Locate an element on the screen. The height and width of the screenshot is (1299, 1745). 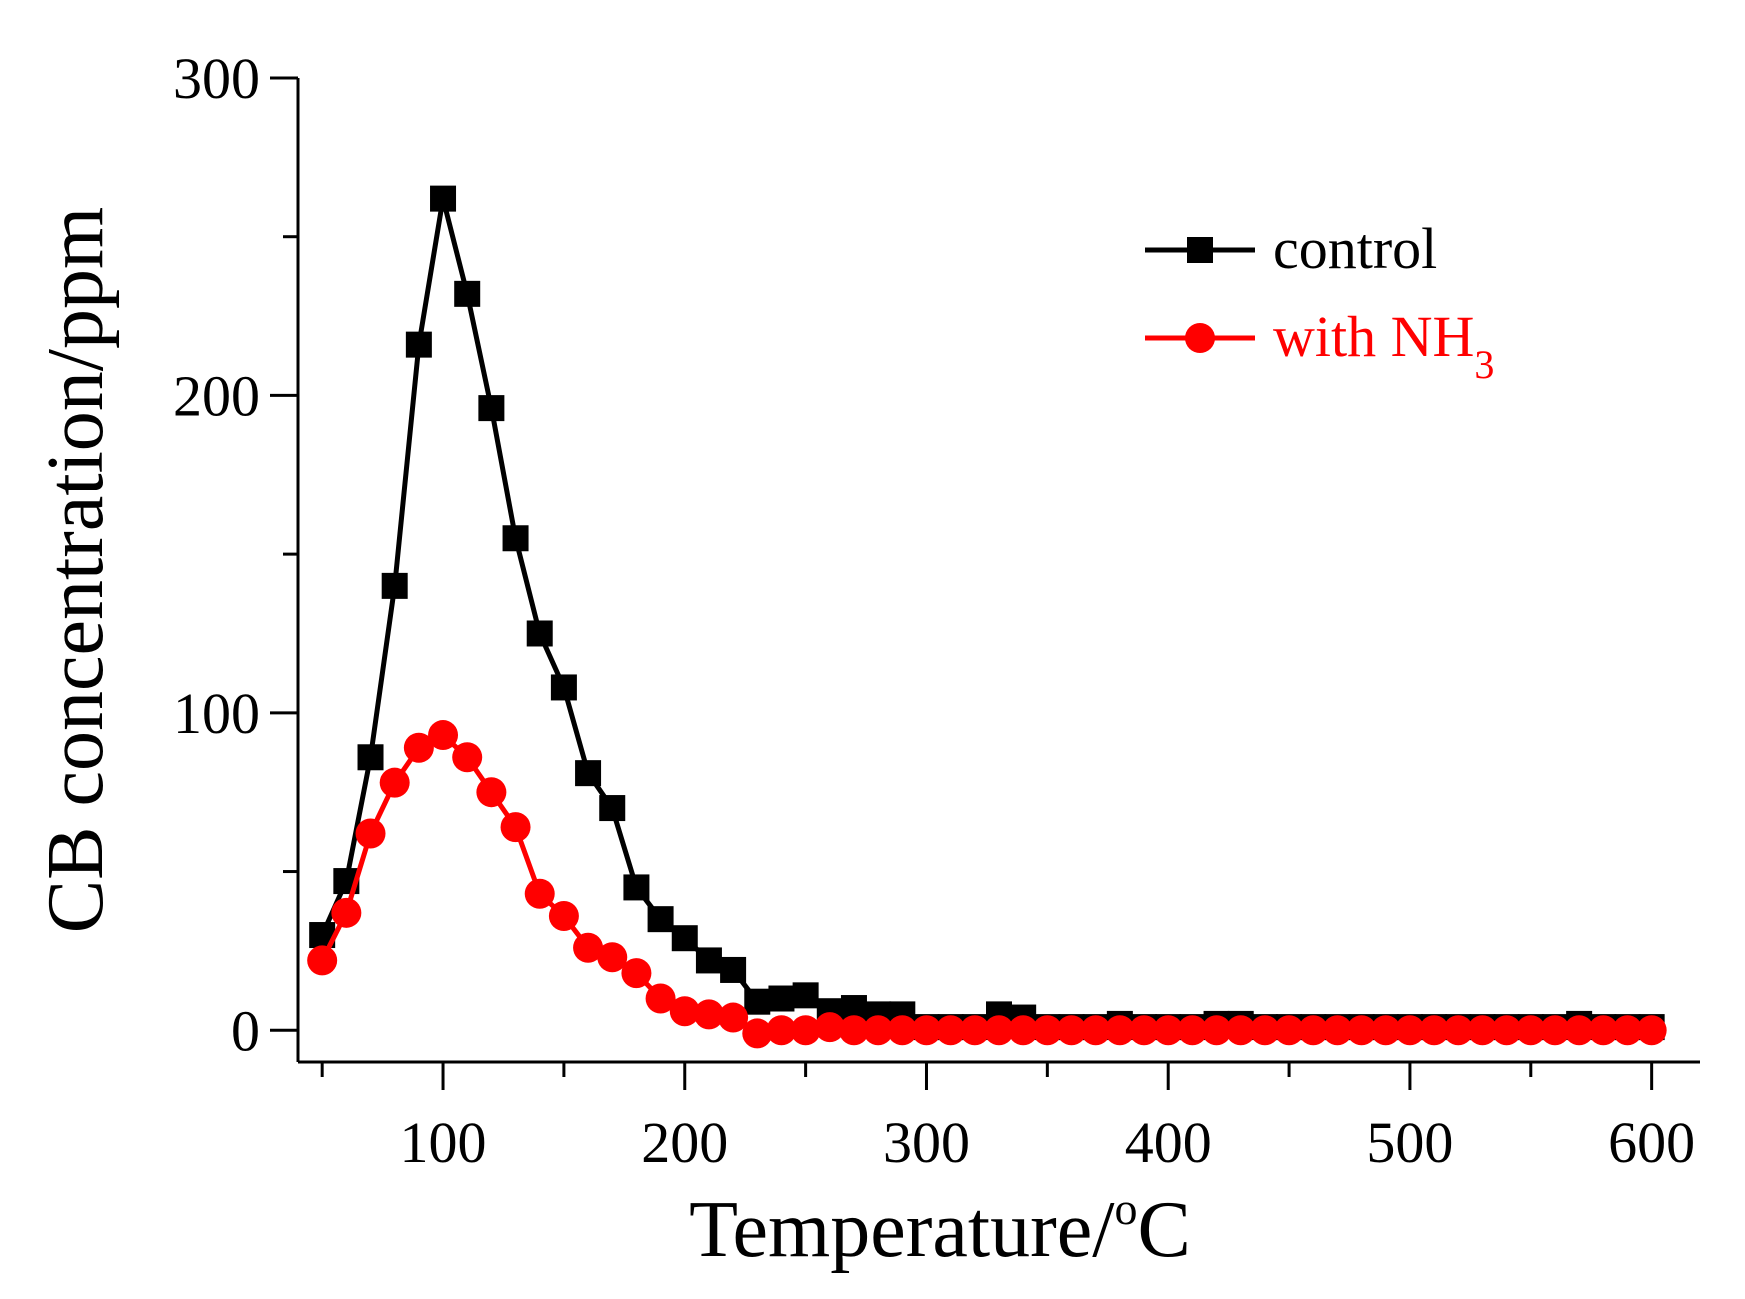
x-axis-title-main: Temperature/ is located at coordinates (902, 1230).